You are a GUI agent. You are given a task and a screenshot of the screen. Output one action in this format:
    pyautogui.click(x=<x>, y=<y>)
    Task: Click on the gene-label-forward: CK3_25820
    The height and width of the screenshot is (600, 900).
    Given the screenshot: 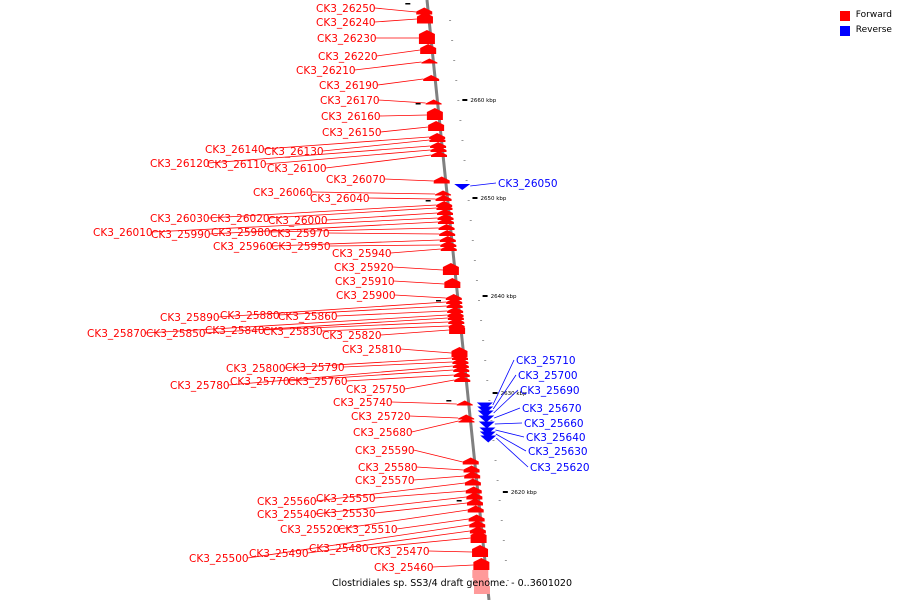 What is the action you would take?
    pyautogui.click(x=352, y=336)
    